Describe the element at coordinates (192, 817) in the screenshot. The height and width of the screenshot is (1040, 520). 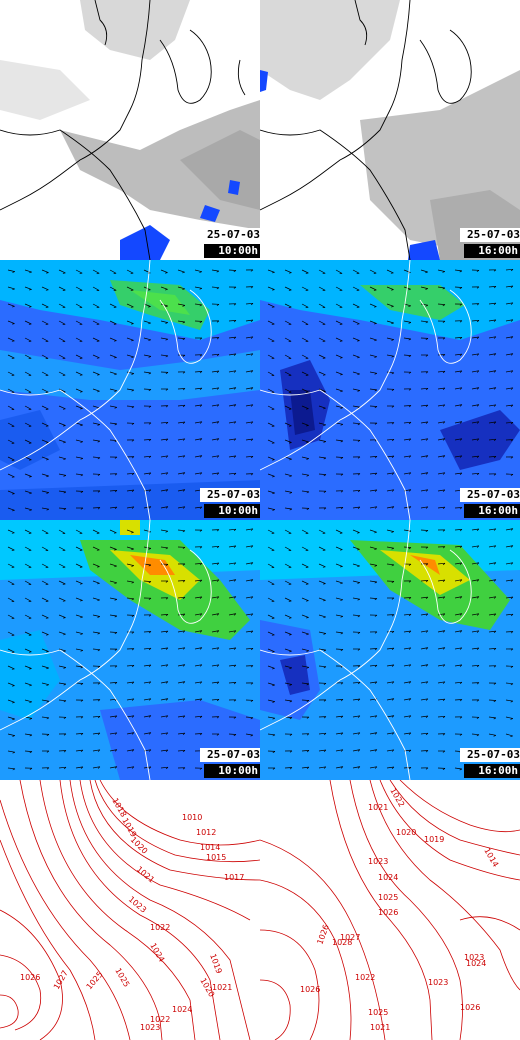
I see `isobar-label: 1010` at that location.